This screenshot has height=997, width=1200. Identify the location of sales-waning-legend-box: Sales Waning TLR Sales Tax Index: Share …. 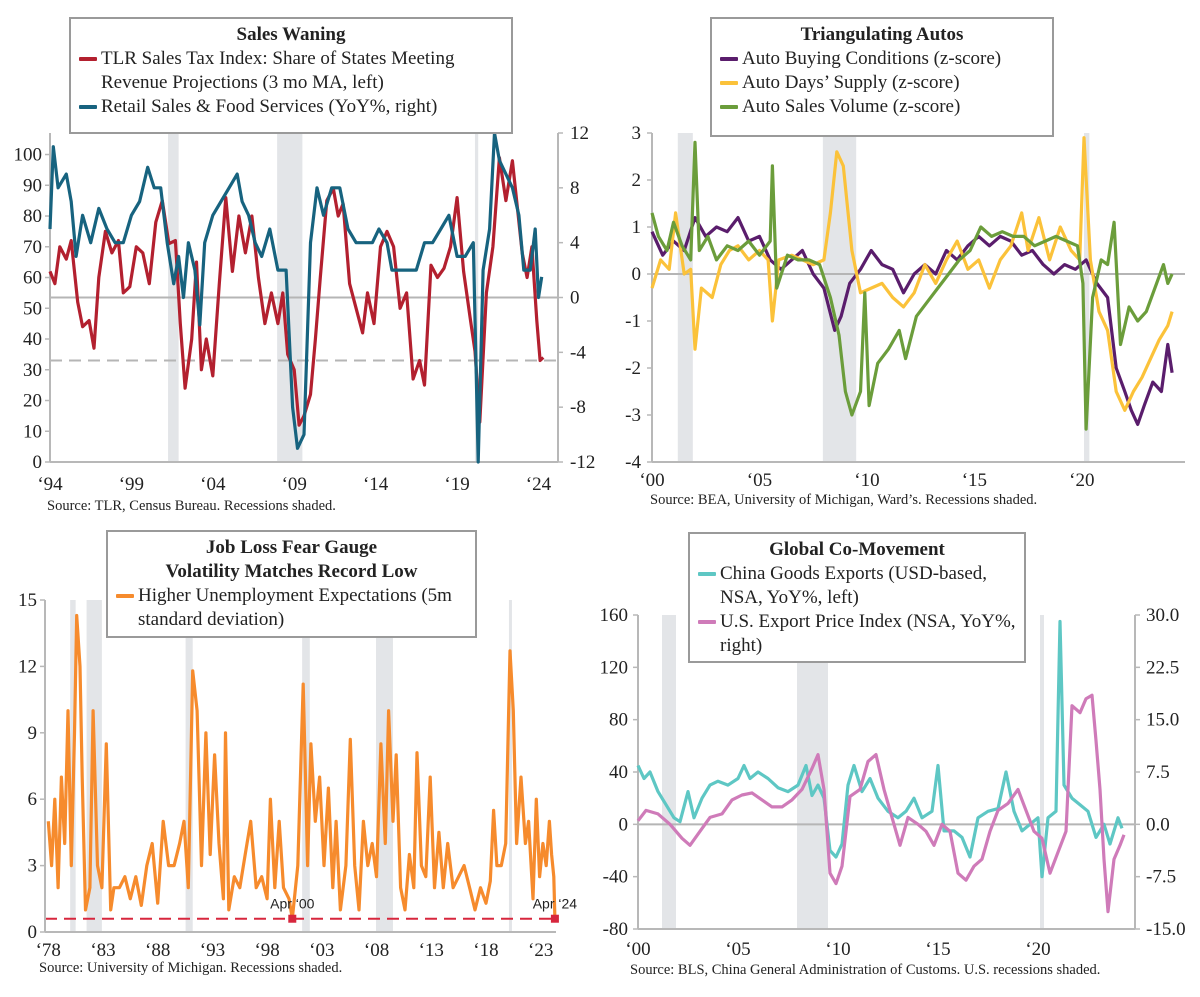
(291, 75).